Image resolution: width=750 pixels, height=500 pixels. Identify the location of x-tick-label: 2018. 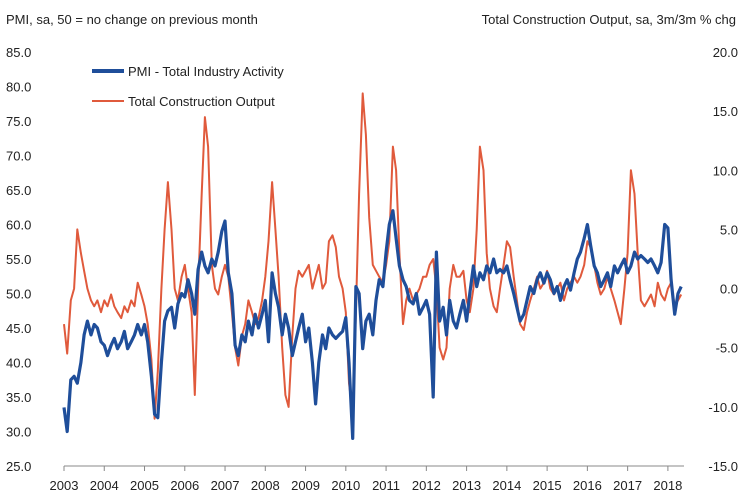
(667, 485).